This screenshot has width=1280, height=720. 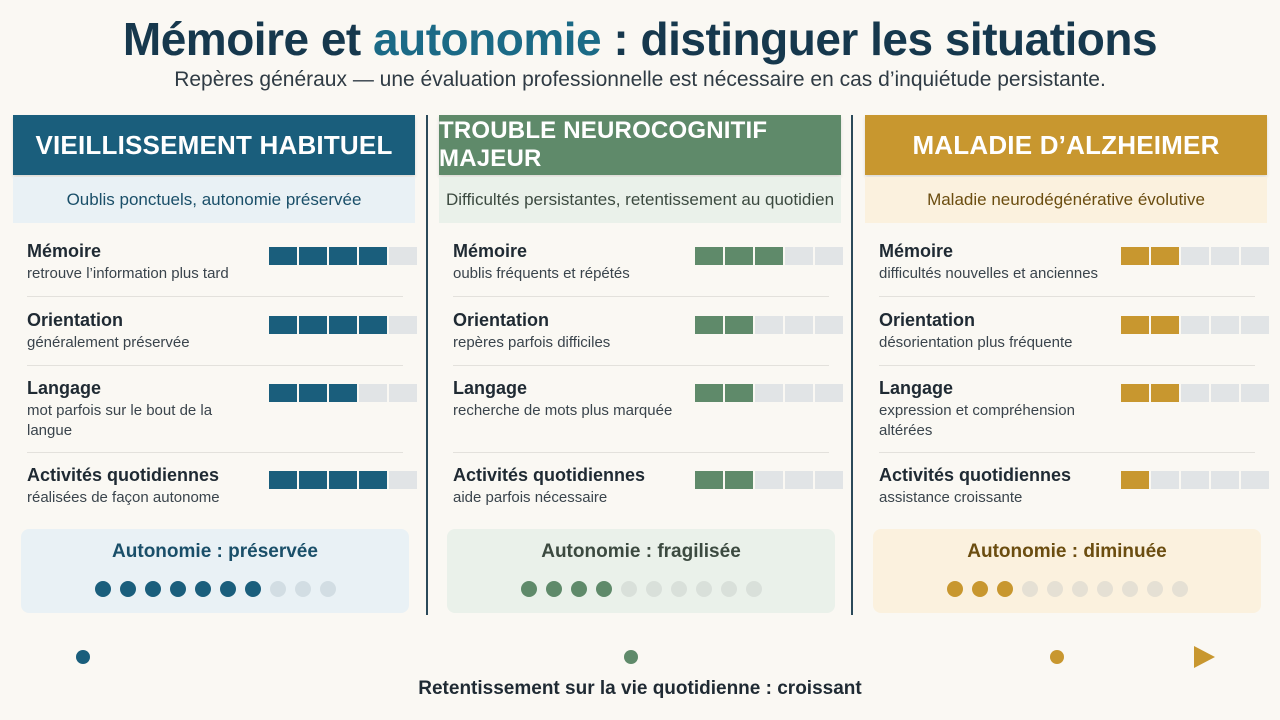 What do you see at coordinates (989, 273) in the screenshot?
I see `criterion-description: difficultés nouvelles et anciennes` at bounding box center [989, 273].